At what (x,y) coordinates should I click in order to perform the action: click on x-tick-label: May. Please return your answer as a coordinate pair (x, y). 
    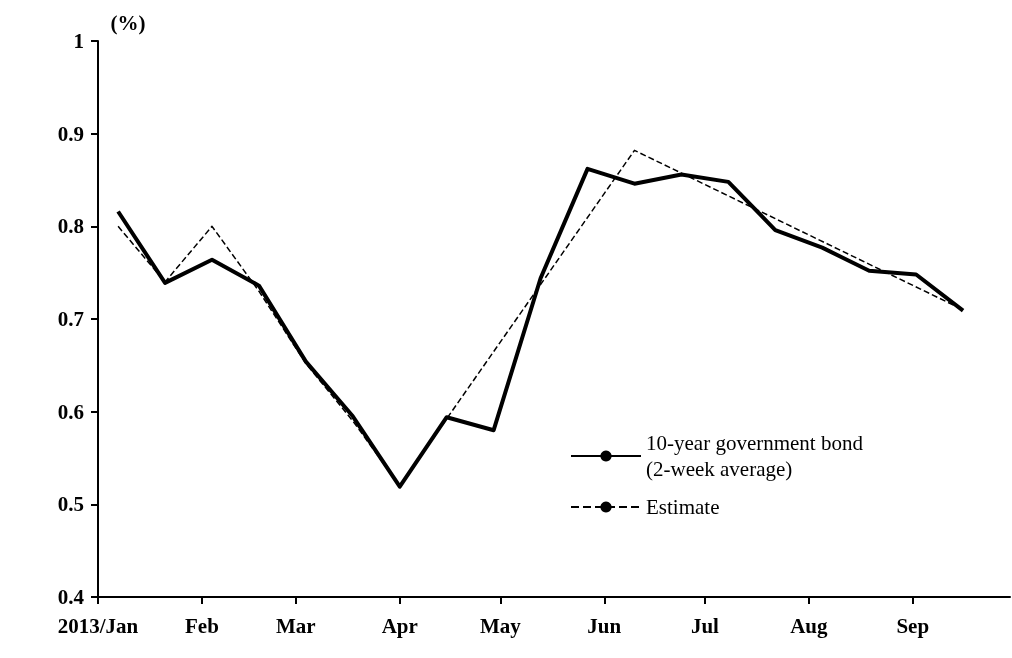
    Looking at the image, I should click on (500, 625).